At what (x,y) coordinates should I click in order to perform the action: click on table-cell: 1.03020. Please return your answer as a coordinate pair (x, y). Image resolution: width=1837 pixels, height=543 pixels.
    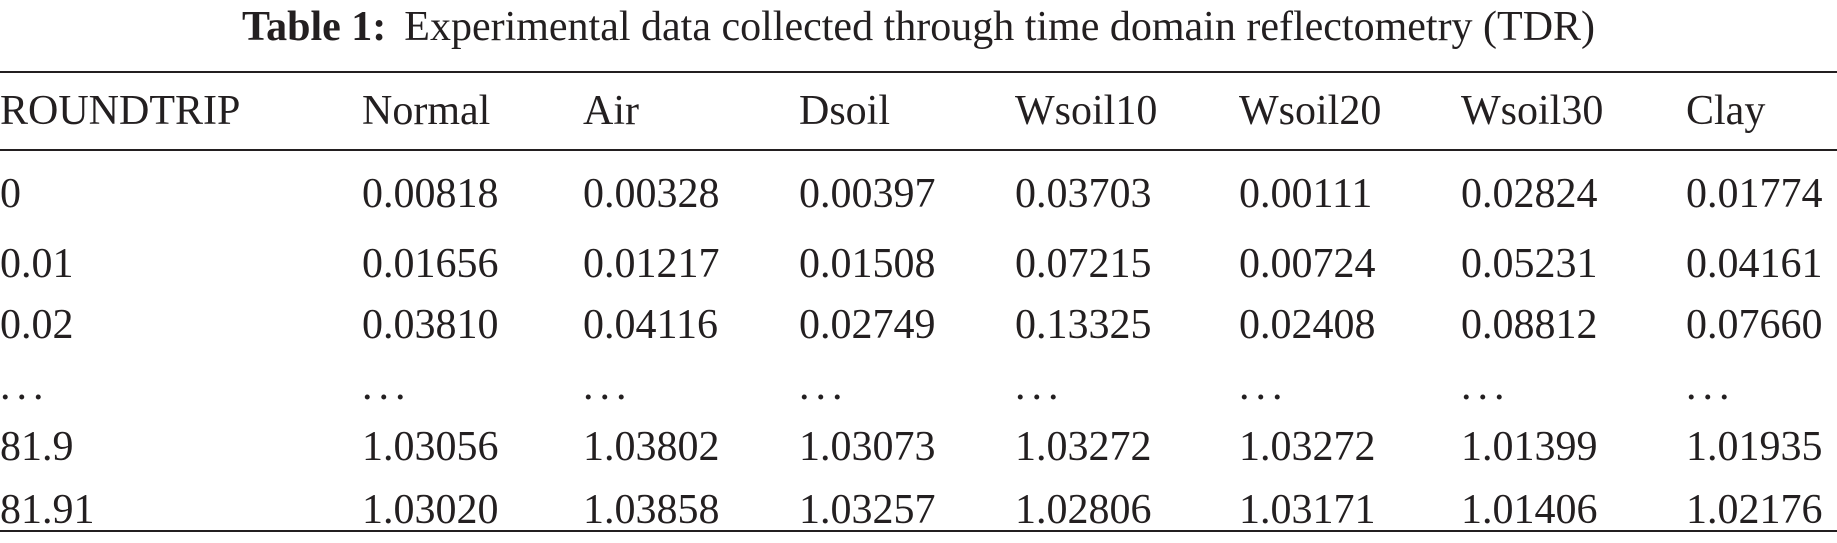
    Looking at the image, I should click on (430, 510).